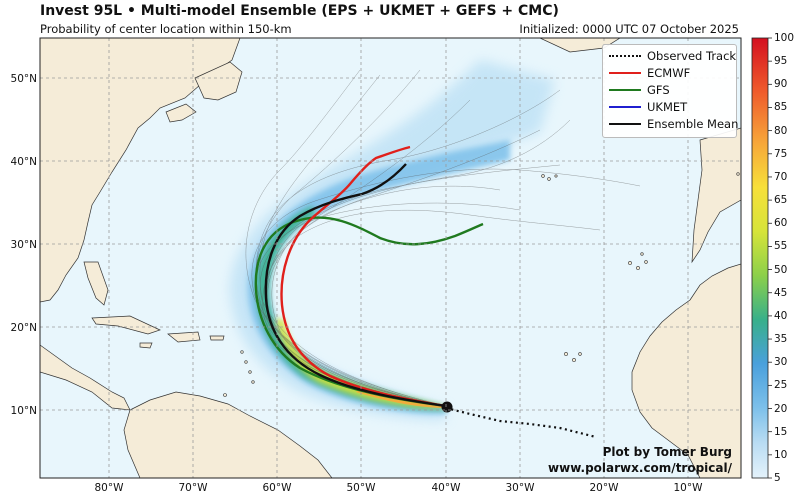 This screenshot has height=497, width=800. What do you see at coordinates (781, 385) in the screenshot?
I see `colorbar-tick-label: 25` at bounding box center [781, 385].